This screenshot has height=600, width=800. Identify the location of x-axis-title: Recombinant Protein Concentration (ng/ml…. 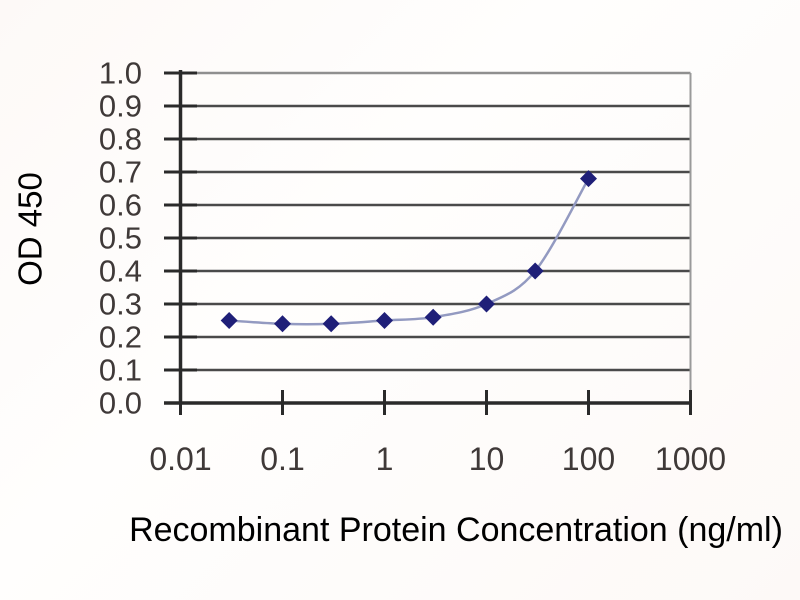
(456, 530).